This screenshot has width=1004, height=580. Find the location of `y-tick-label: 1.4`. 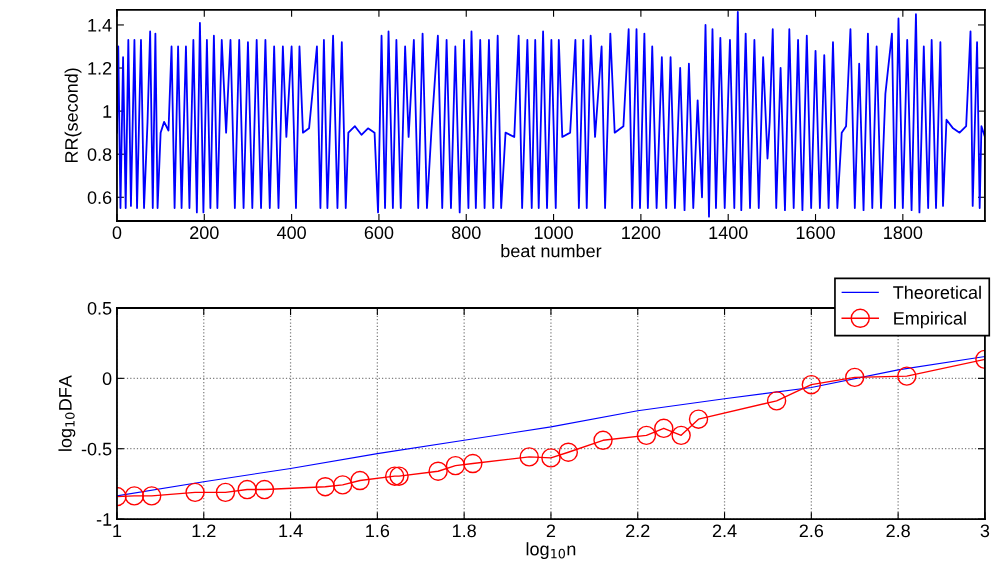

y-tick-label: 1.4 is located at coordinates (100, 25).